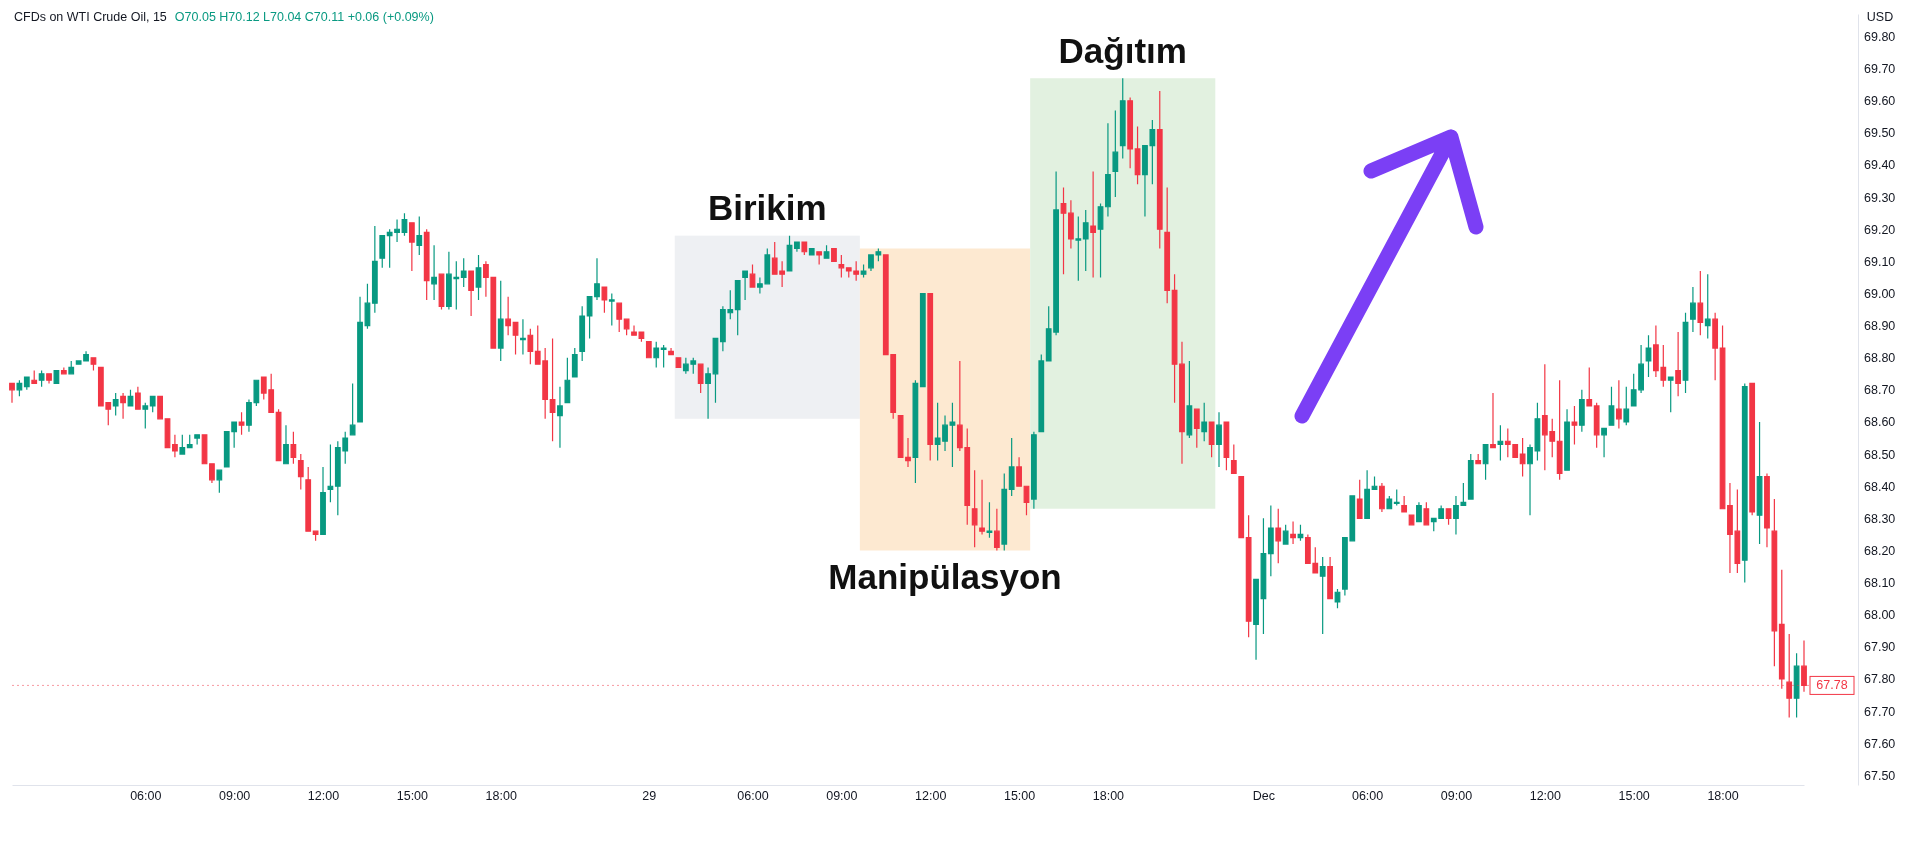 The width and height of the screenshot is (1920, 842). Describe the element at coordinates (1880, 261) in the screenshot. I see `y-tick-label: 69.10` at that location.